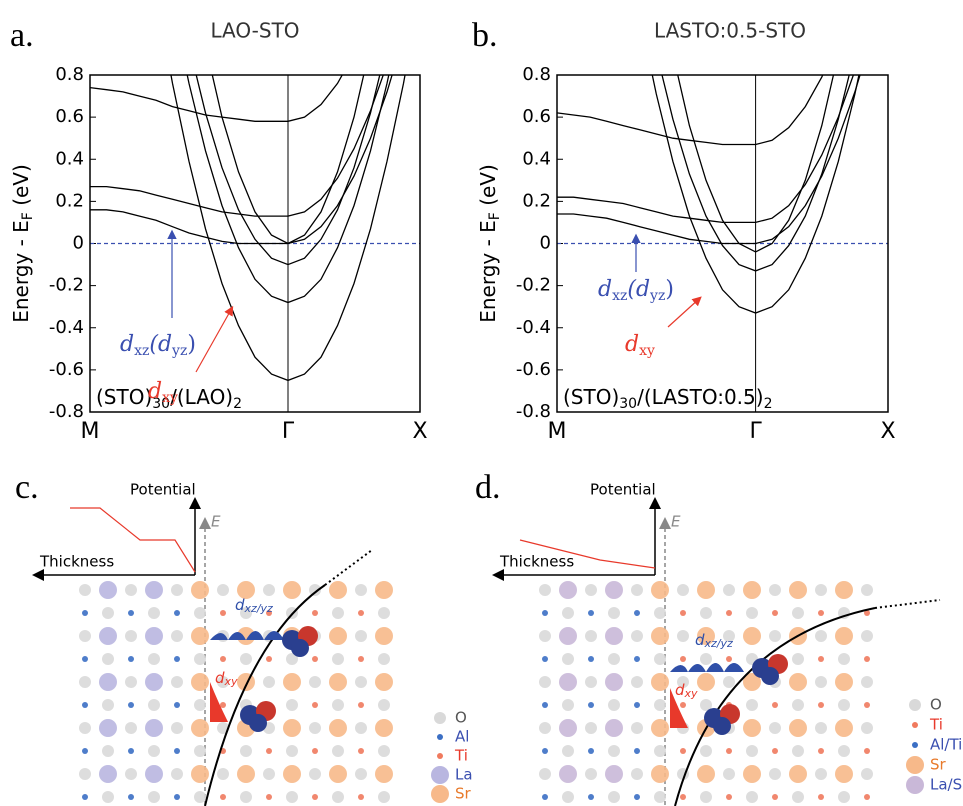  I want to click on chart-title: LASTO:0.5-STO, so click(730, 31).